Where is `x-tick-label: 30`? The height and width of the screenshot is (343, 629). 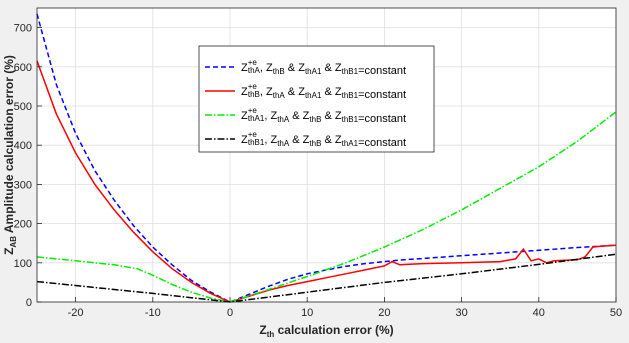 x-tick-label: 30 is located at coordinates (461, 313).